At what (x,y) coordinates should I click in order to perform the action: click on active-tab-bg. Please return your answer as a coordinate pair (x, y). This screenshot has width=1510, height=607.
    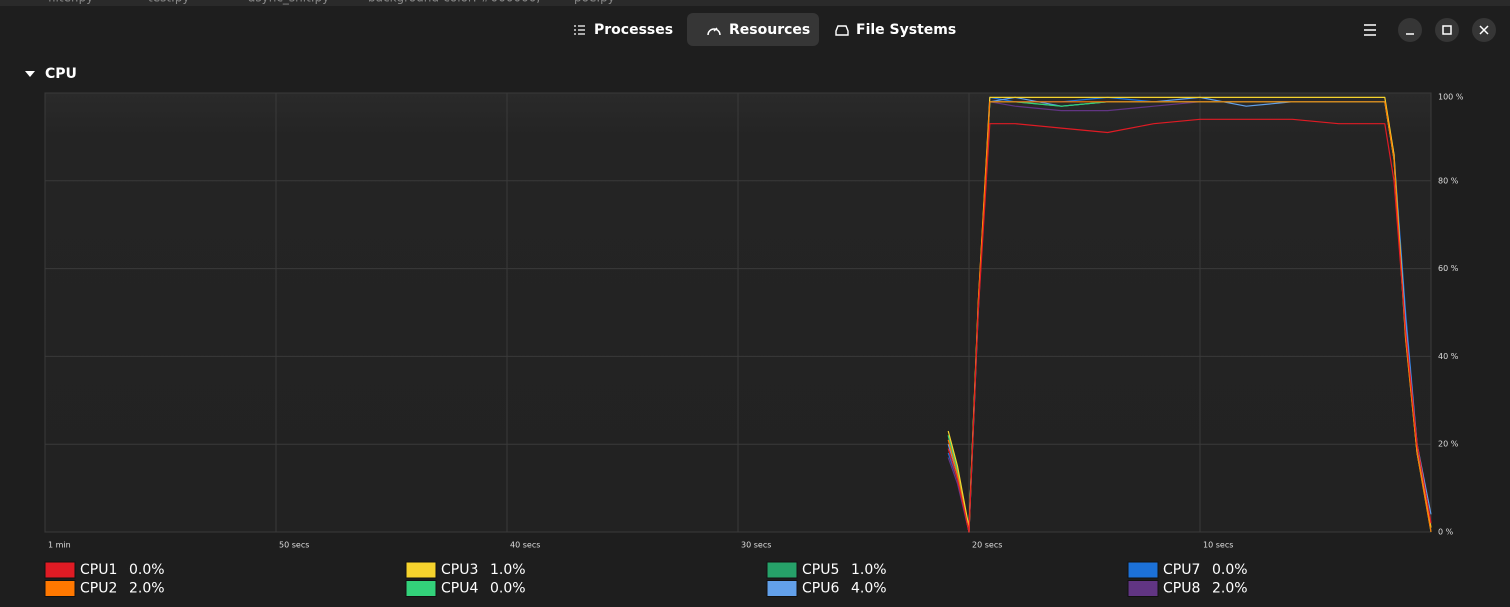
    Looking at the image, I should click on (753, 29).